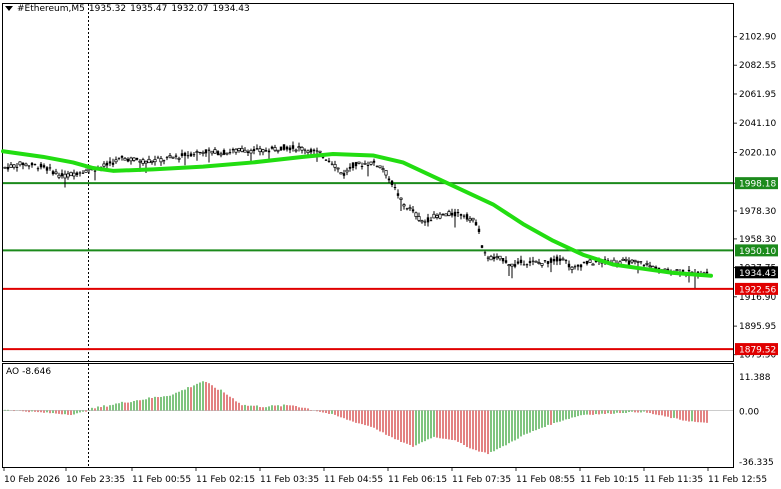 The height and width of the screenshot is (489, 781). I want to click on price-tick-label: 2102.90, so click(757, 38).